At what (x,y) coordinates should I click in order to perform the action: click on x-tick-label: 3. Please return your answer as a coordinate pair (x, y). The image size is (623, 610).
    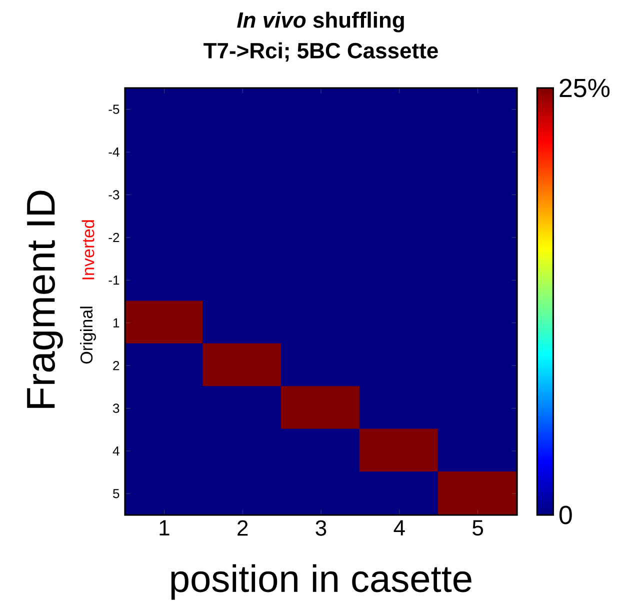
    Looking at the image, I should click on (321, 528).